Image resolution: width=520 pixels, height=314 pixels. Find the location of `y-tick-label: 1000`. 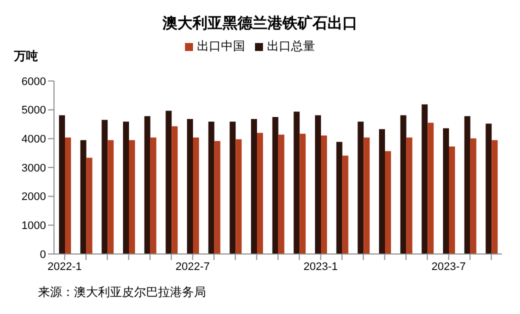

y-tick-label: 1000 is located at coordinates (34, 226).